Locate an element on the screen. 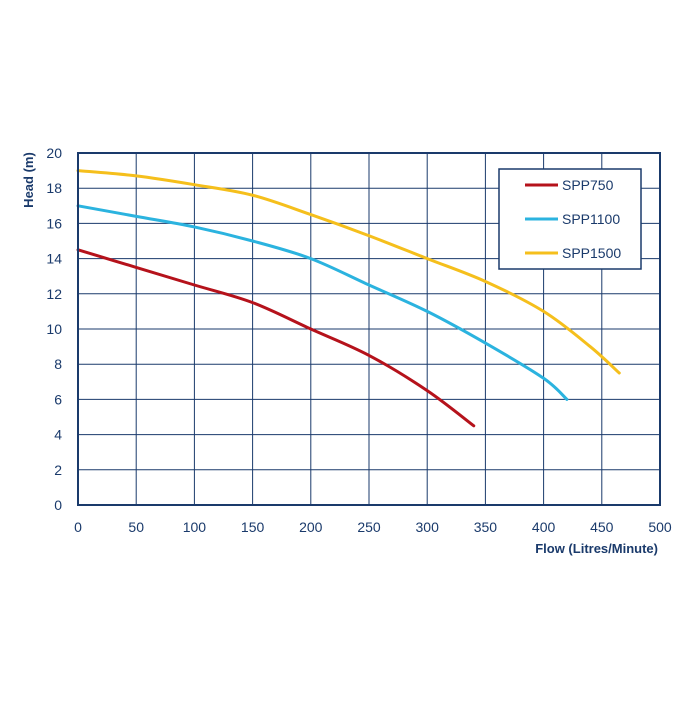 This screenshot has width=700, height=705. x-tick-label: 300 is located at coordinates (428, 527).